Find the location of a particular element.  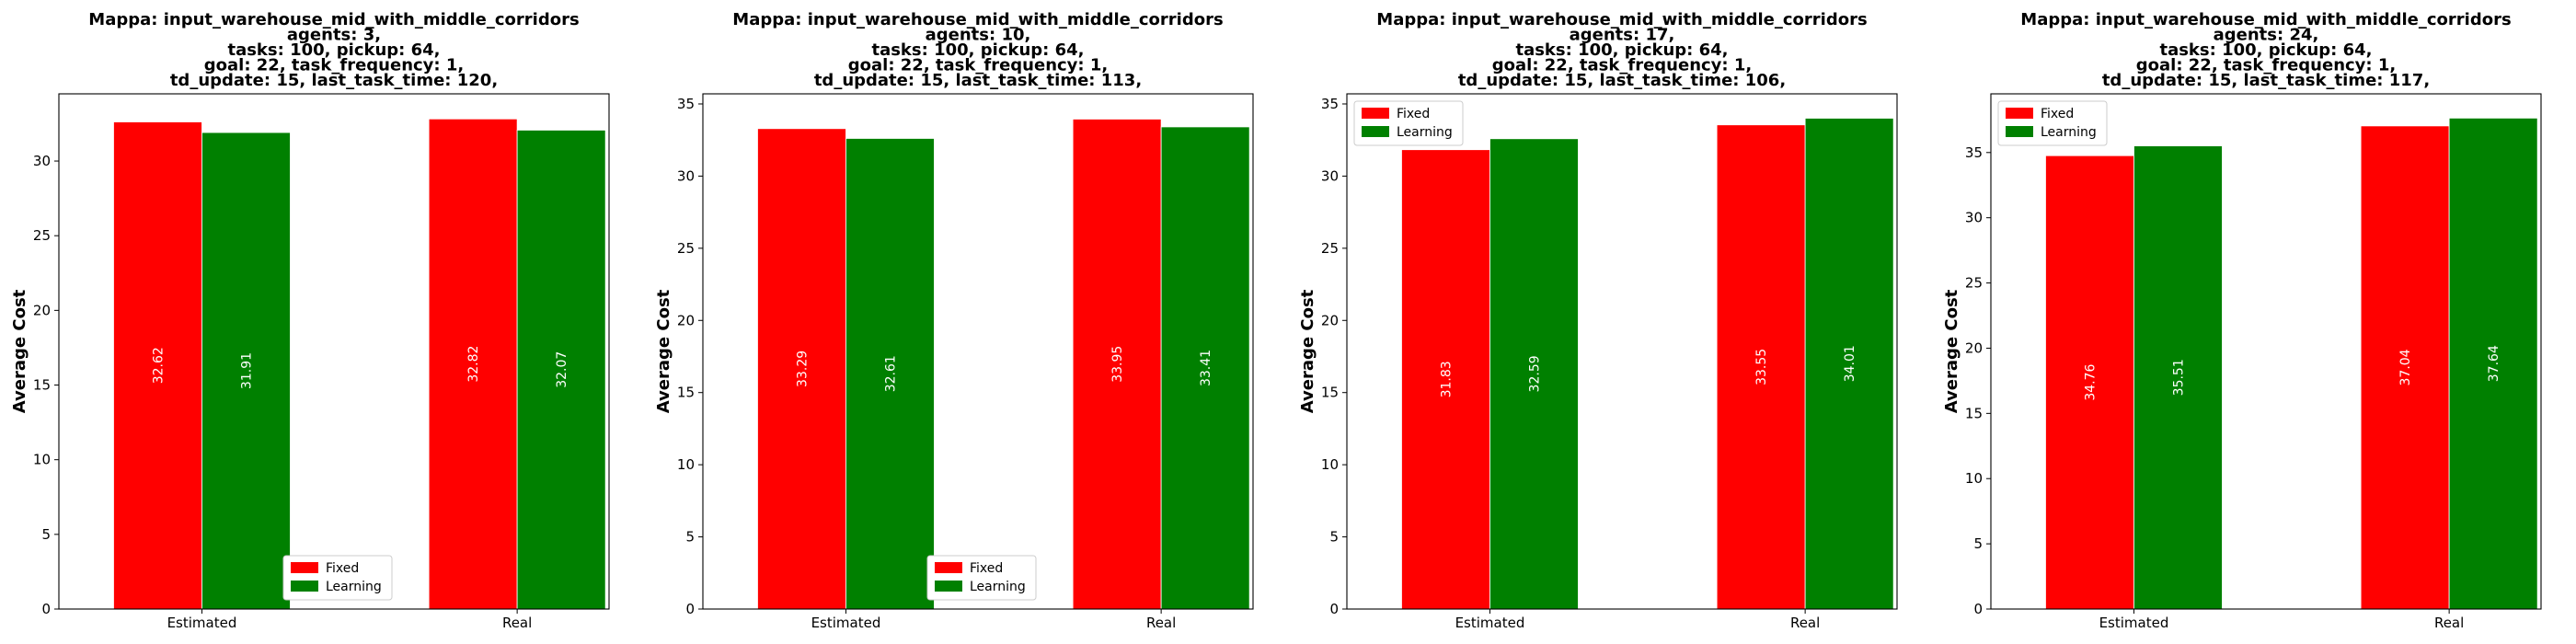

chart-title-line: agents: 17, is located at coordinates (1622, 35).